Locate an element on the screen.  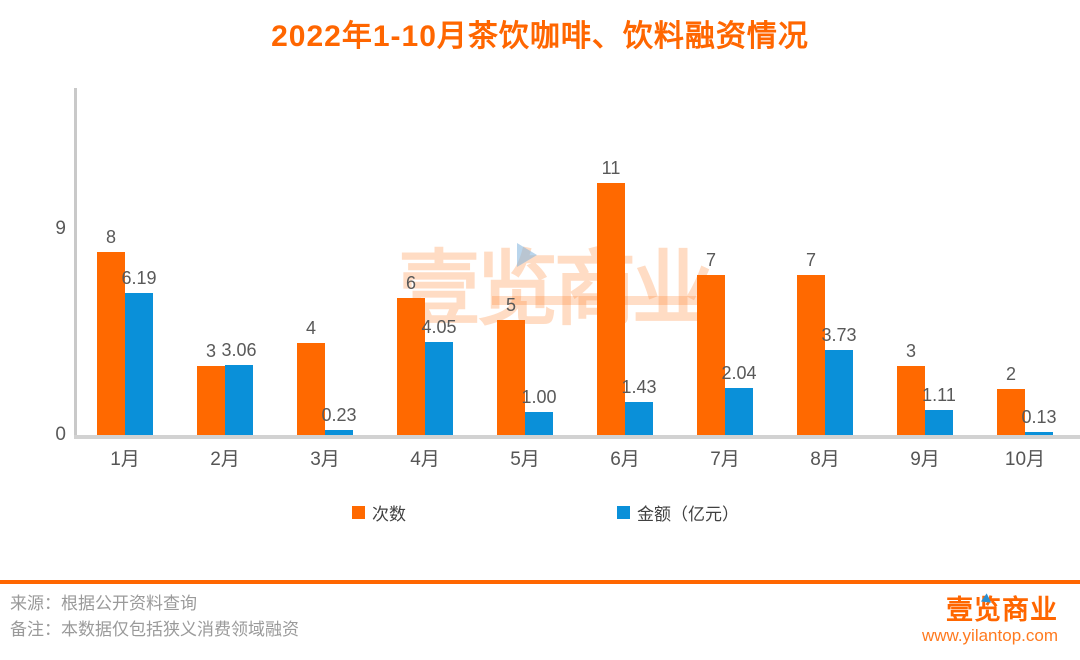
bar-金额（亿元）-1月 is located at coordinates (139, 364).